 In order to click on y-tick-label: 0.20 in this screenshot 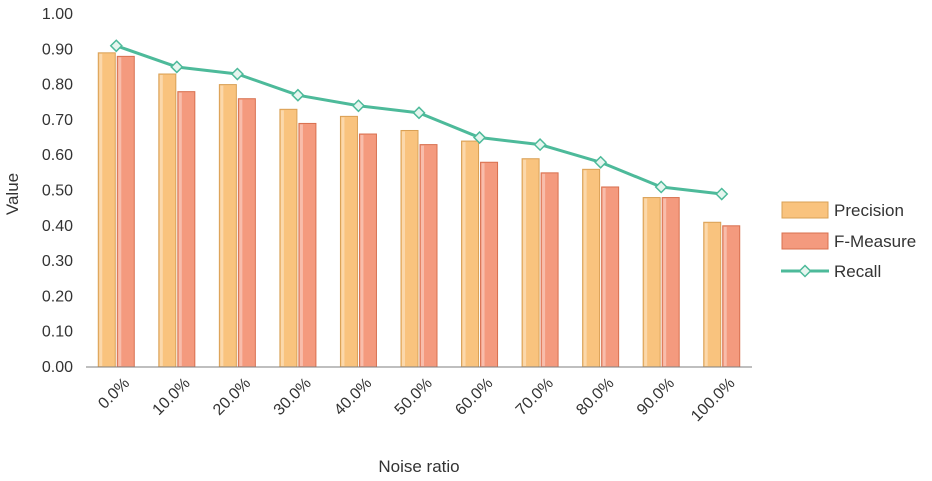, I will do `click(57, 296)`.